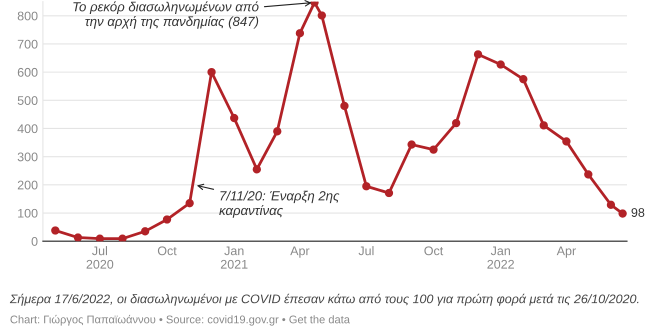 The height and width of the screenshot is (335, 660). Describe the element at coordinates (638, 212) in the screenshot. I see `data-label: 98` at that location.